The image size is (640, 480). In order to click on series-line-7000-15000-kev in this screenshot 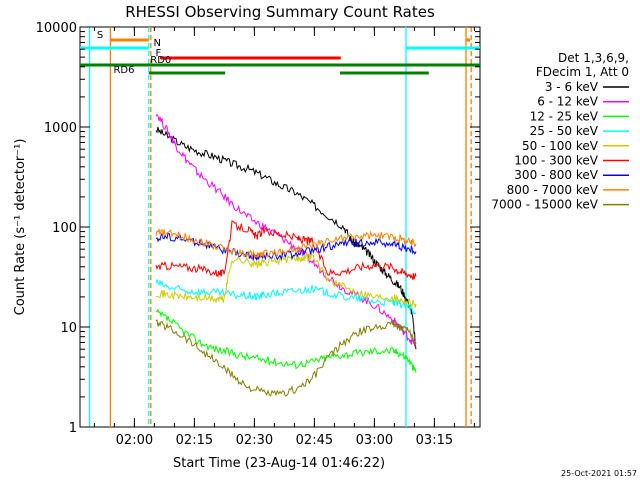, I will do `click(286, 358)`.